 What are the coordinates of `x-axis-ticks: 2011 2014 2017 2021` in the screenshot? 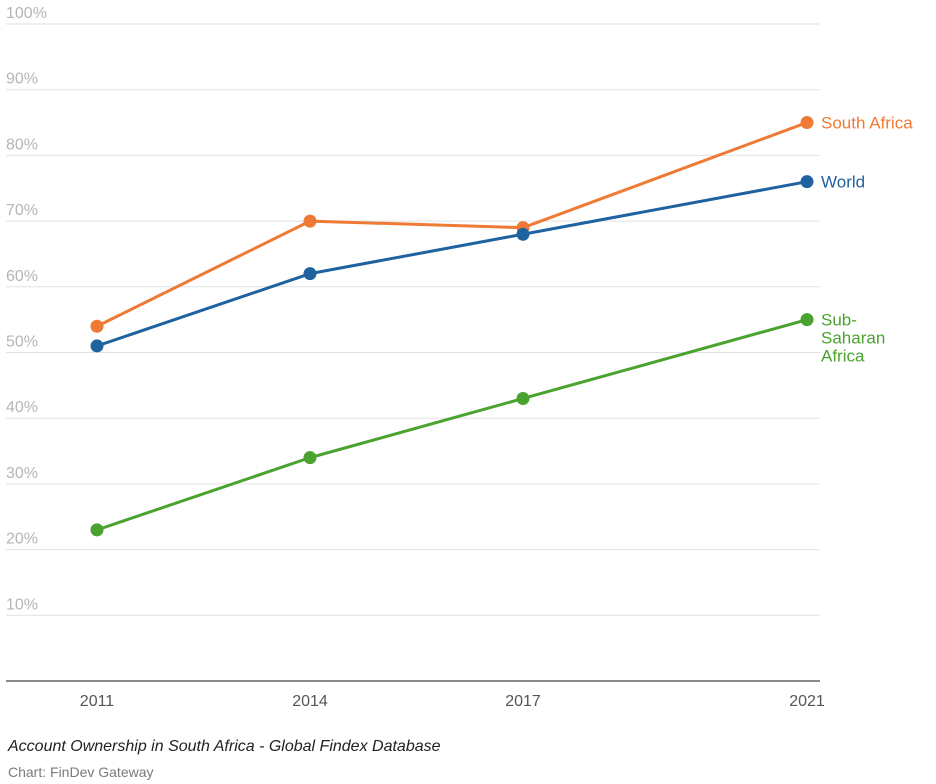 It's located at (452, 701).